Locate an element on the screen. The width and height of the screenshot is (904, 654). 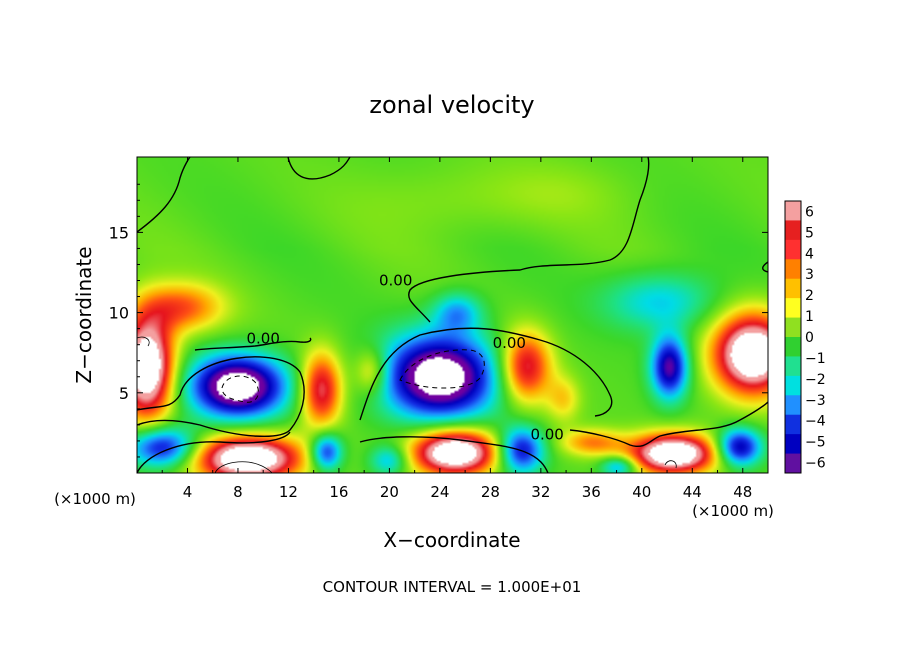
colorbar-label: 2 is located at coordinates (809, 296).